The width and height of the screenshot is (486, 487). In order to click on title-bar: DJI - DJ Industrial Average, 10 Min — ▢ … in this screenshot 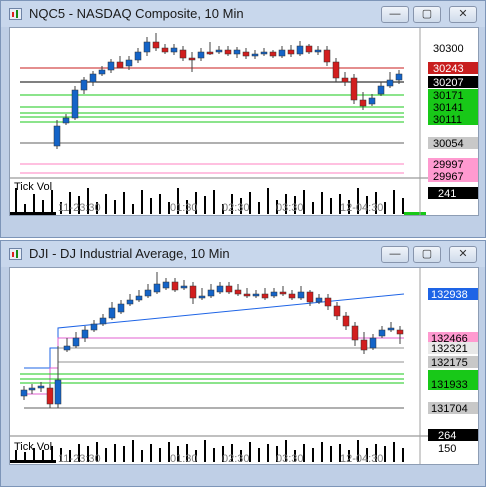, I will do `click(243, 254)`.